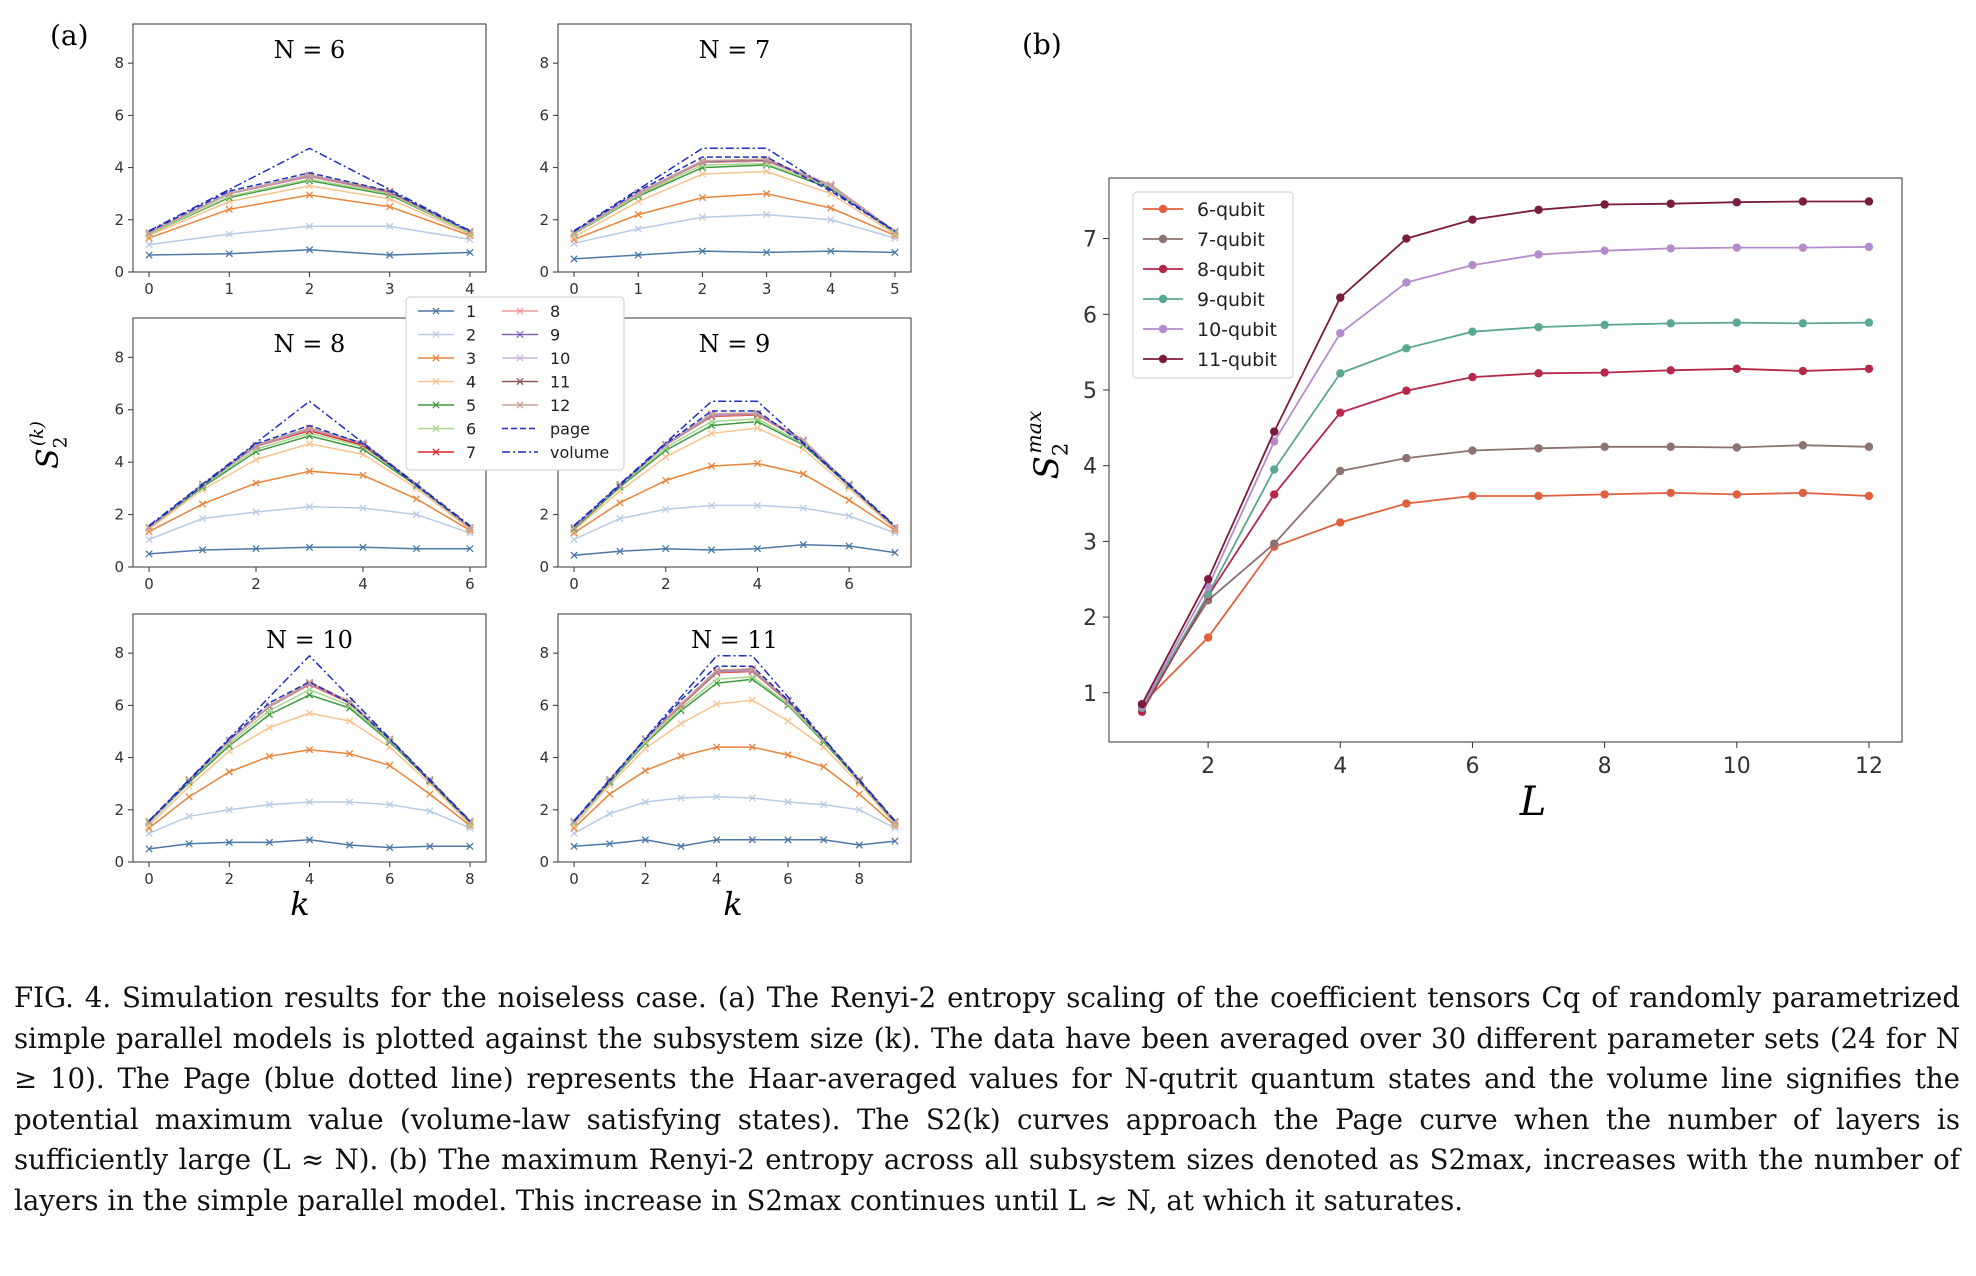  Describe the element at coordinates (544, 63) in the screenshot. I see `y-tick-label: 8` at that location.